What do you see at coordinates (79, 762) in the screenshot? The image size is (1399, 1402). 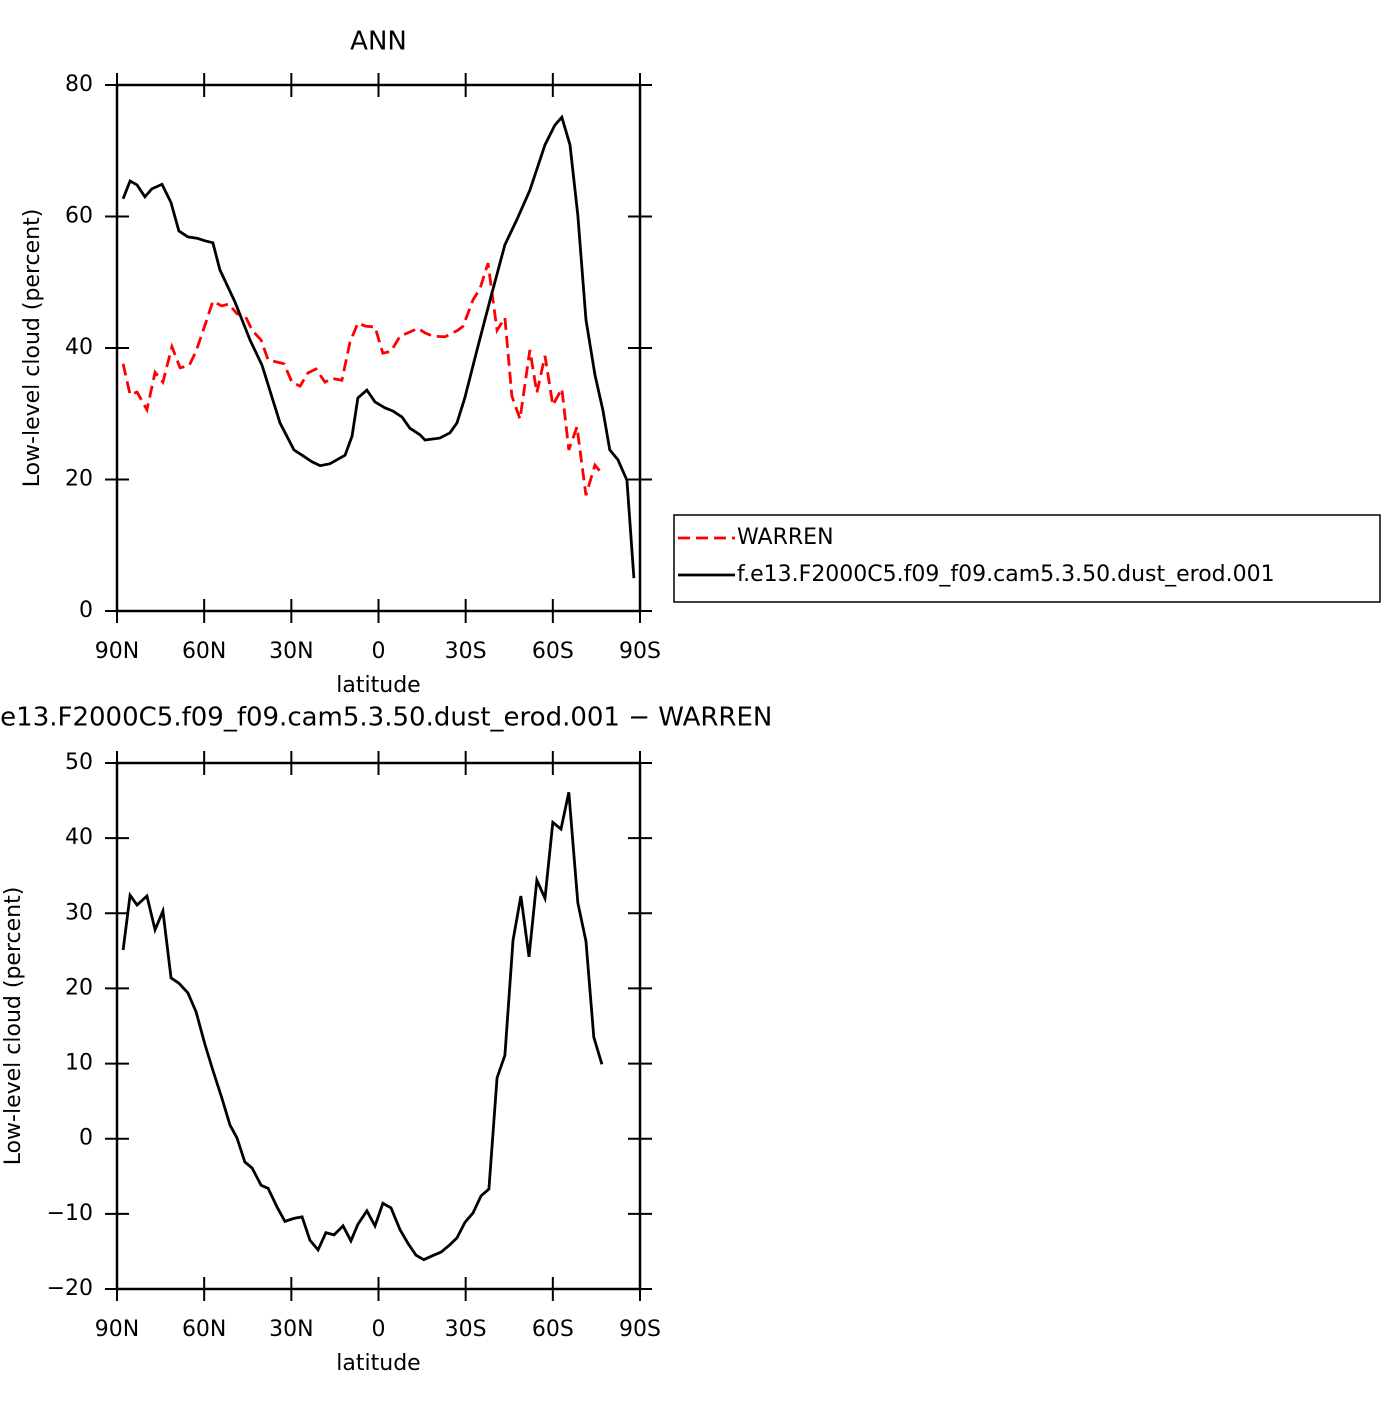 I see `y-tick-label: 50` at bounding box center [79, 762].